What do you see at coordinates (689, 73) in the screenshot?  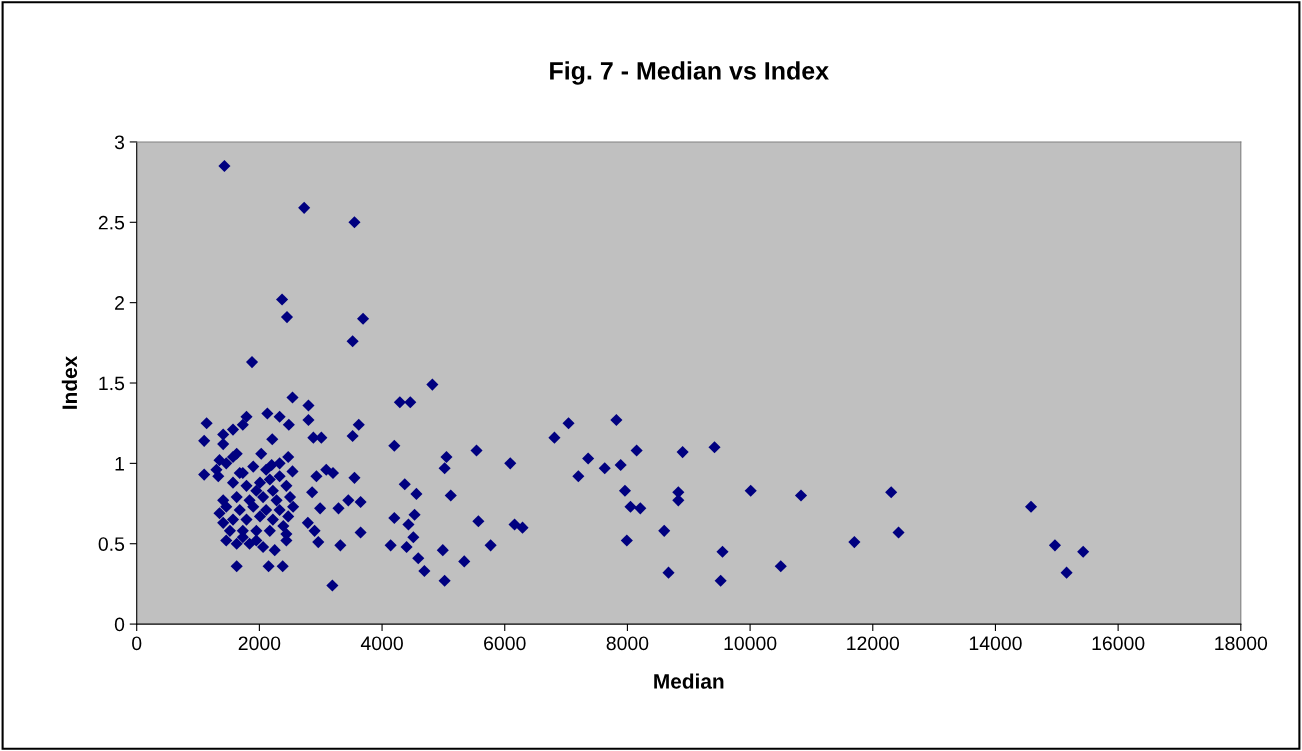 I see `chart-title: Fig. 7 - Median vs Index` at bounding box center [689, 73].